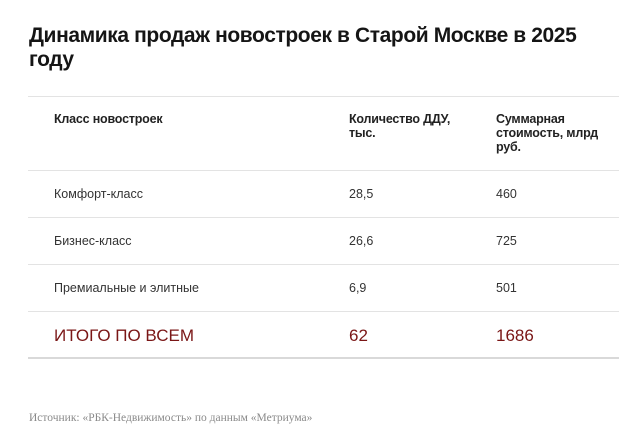 The width and height of the screenshot is (637, 437). What do you see at coordinates (506, 241) in the screenshot?
I see `row-total-value: 725` at bounding box center [506, 241].